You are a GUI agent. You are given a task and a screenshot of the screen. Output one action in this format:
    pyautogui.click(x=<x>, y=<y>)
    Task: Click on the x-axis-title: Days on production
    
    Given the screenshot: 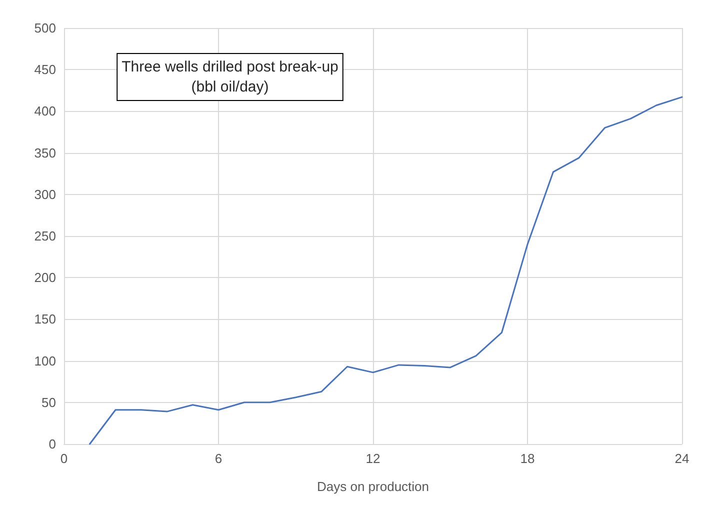 What is the action you would take?
    pyautogui.click(x=373, y=486)
    